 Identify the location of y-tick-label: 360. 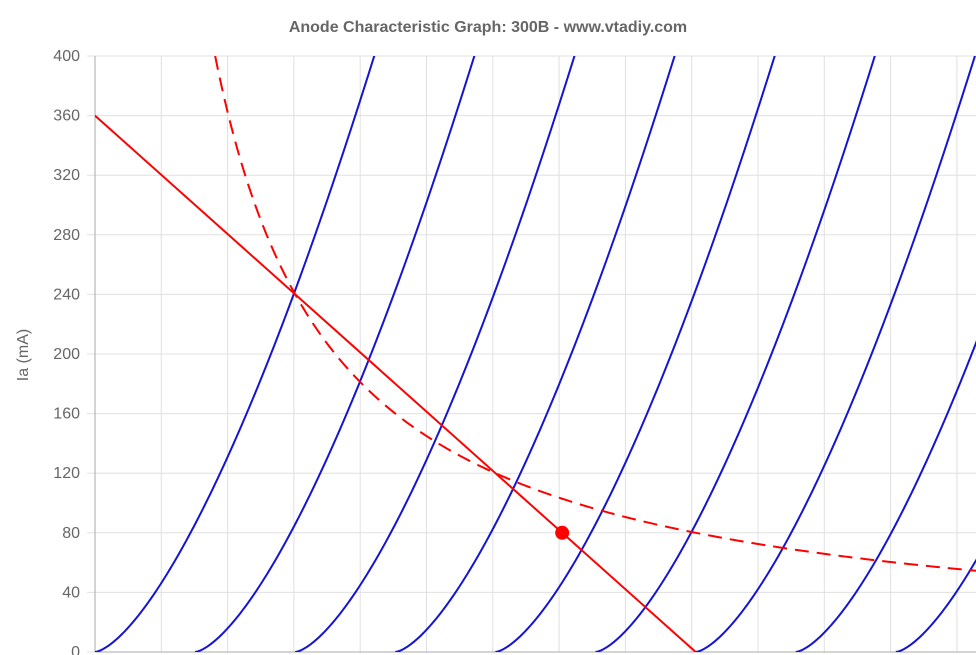
(66, 116).